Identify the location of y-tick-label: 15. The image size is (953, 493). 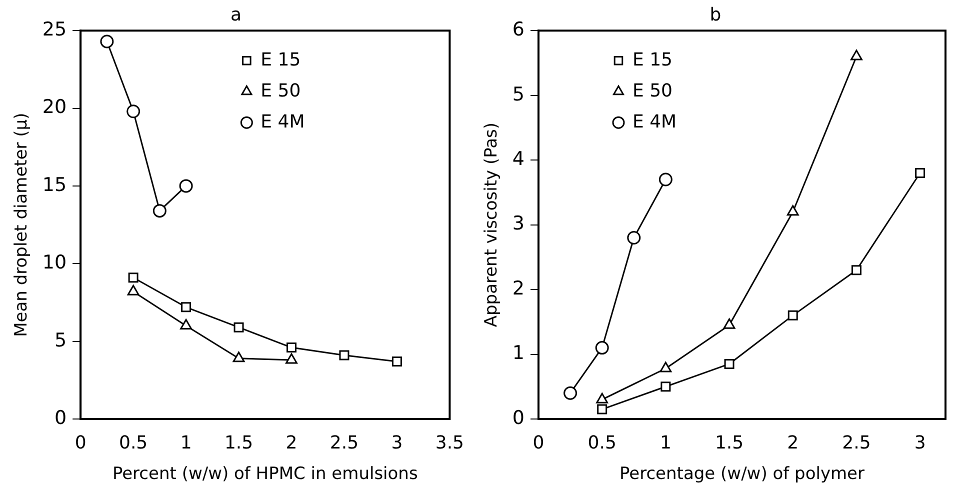
(54, 185).